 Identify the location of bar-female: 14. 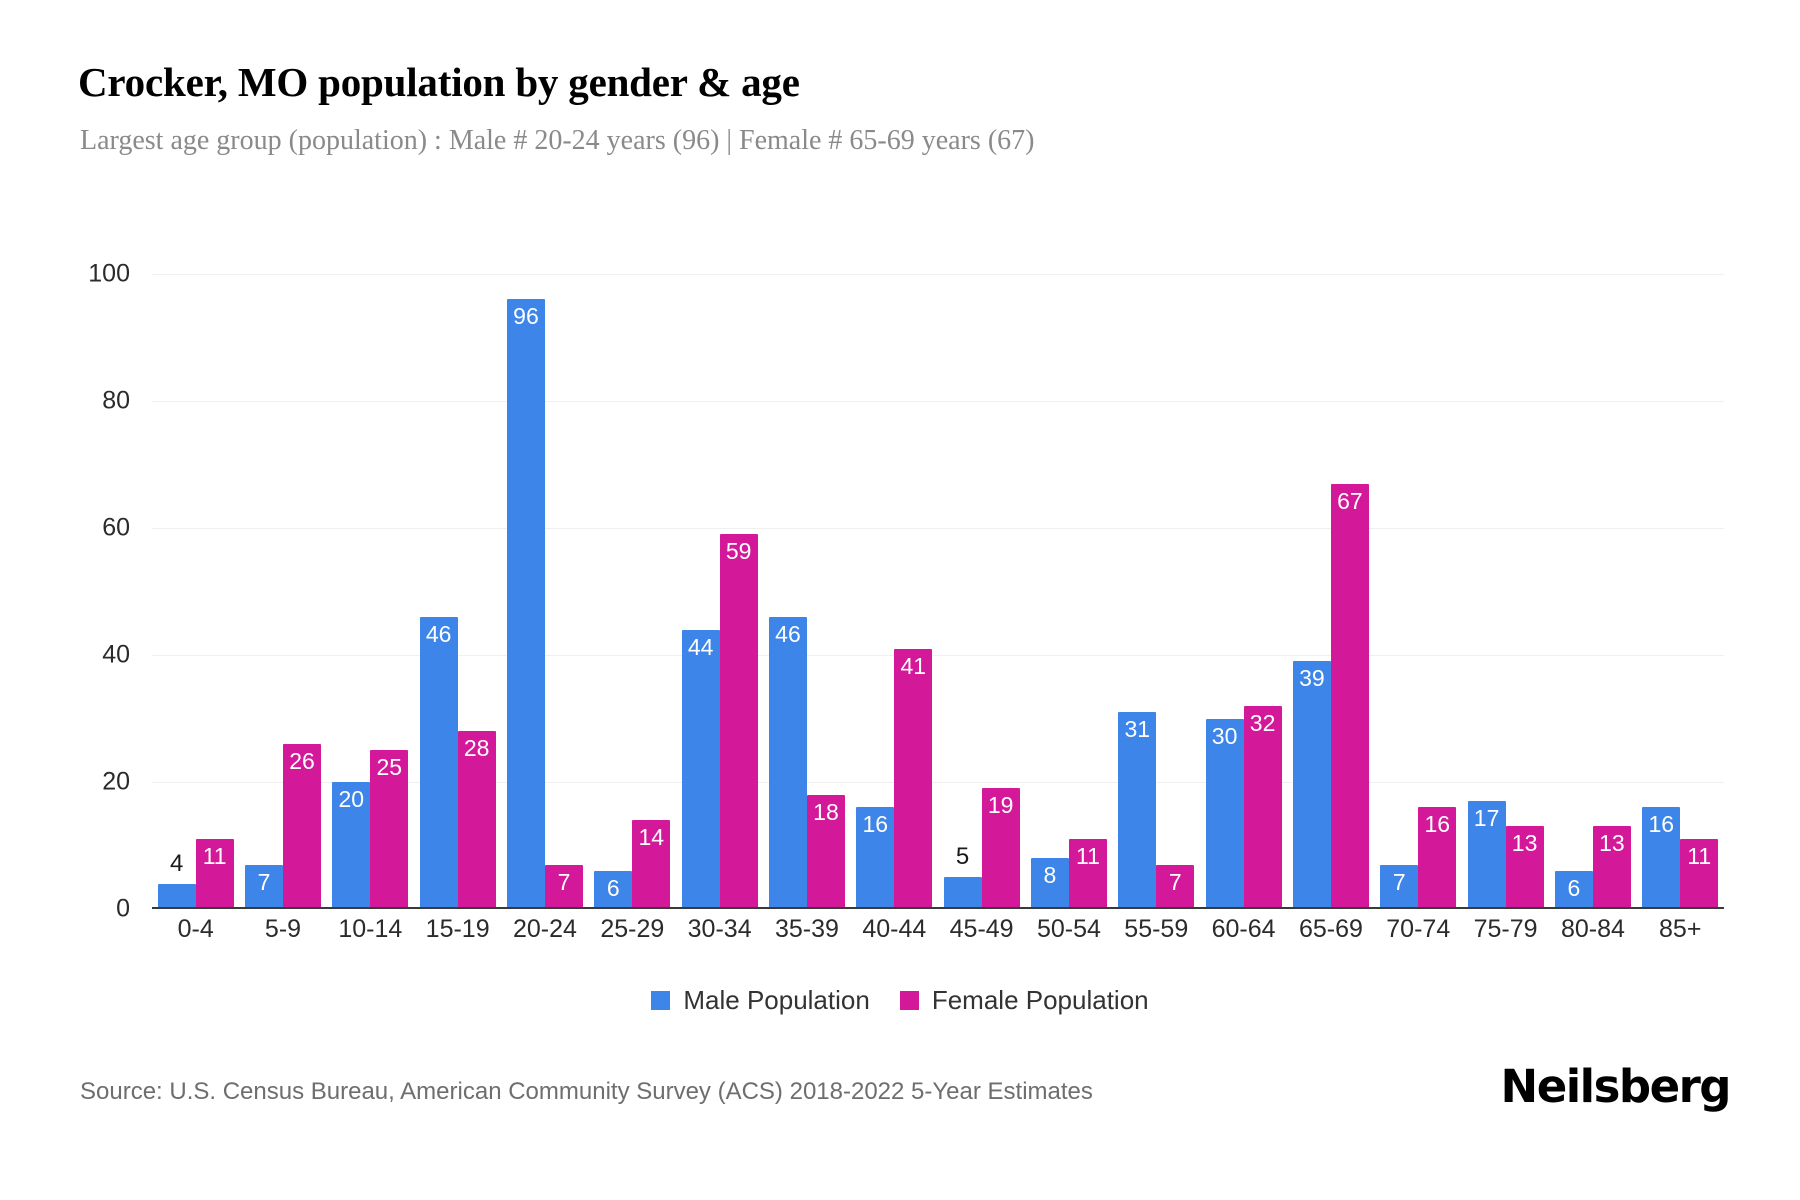
(651, 864).